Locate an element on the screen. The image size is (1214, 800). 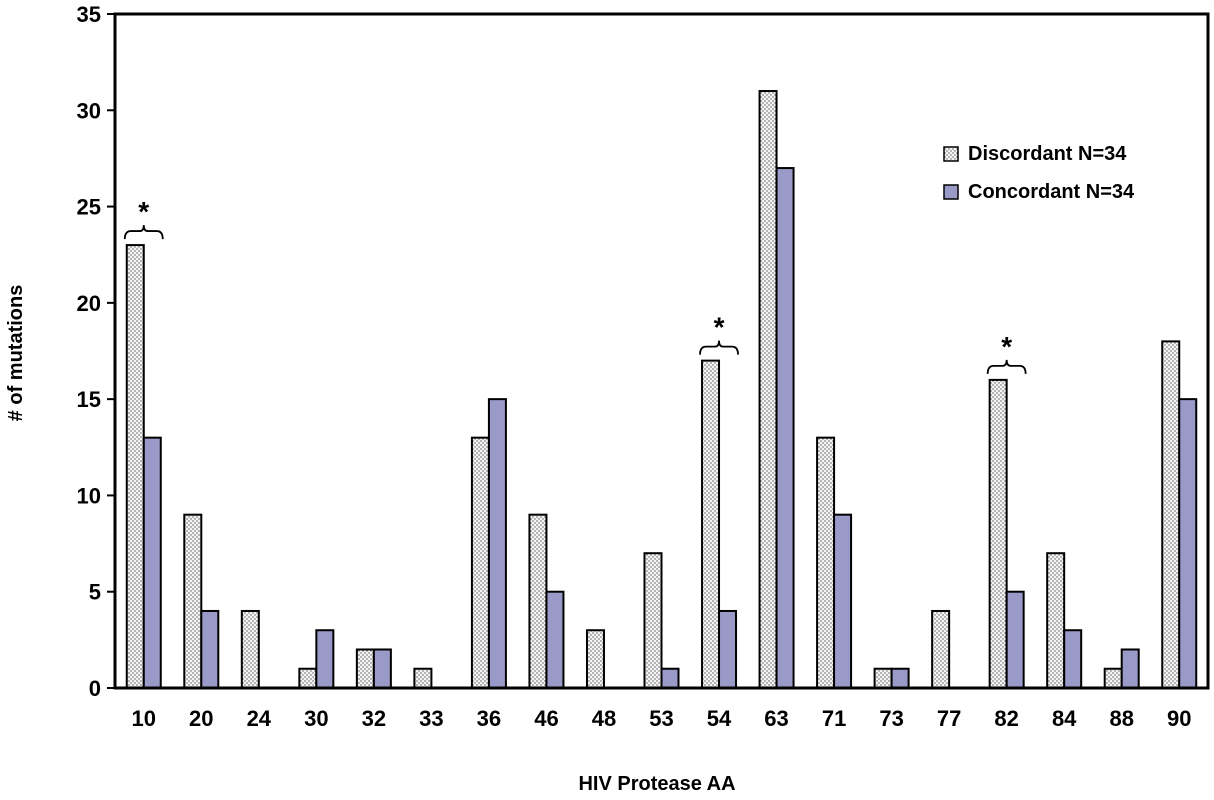
x-tick-label: 46 is located at coordinates (546, 718).